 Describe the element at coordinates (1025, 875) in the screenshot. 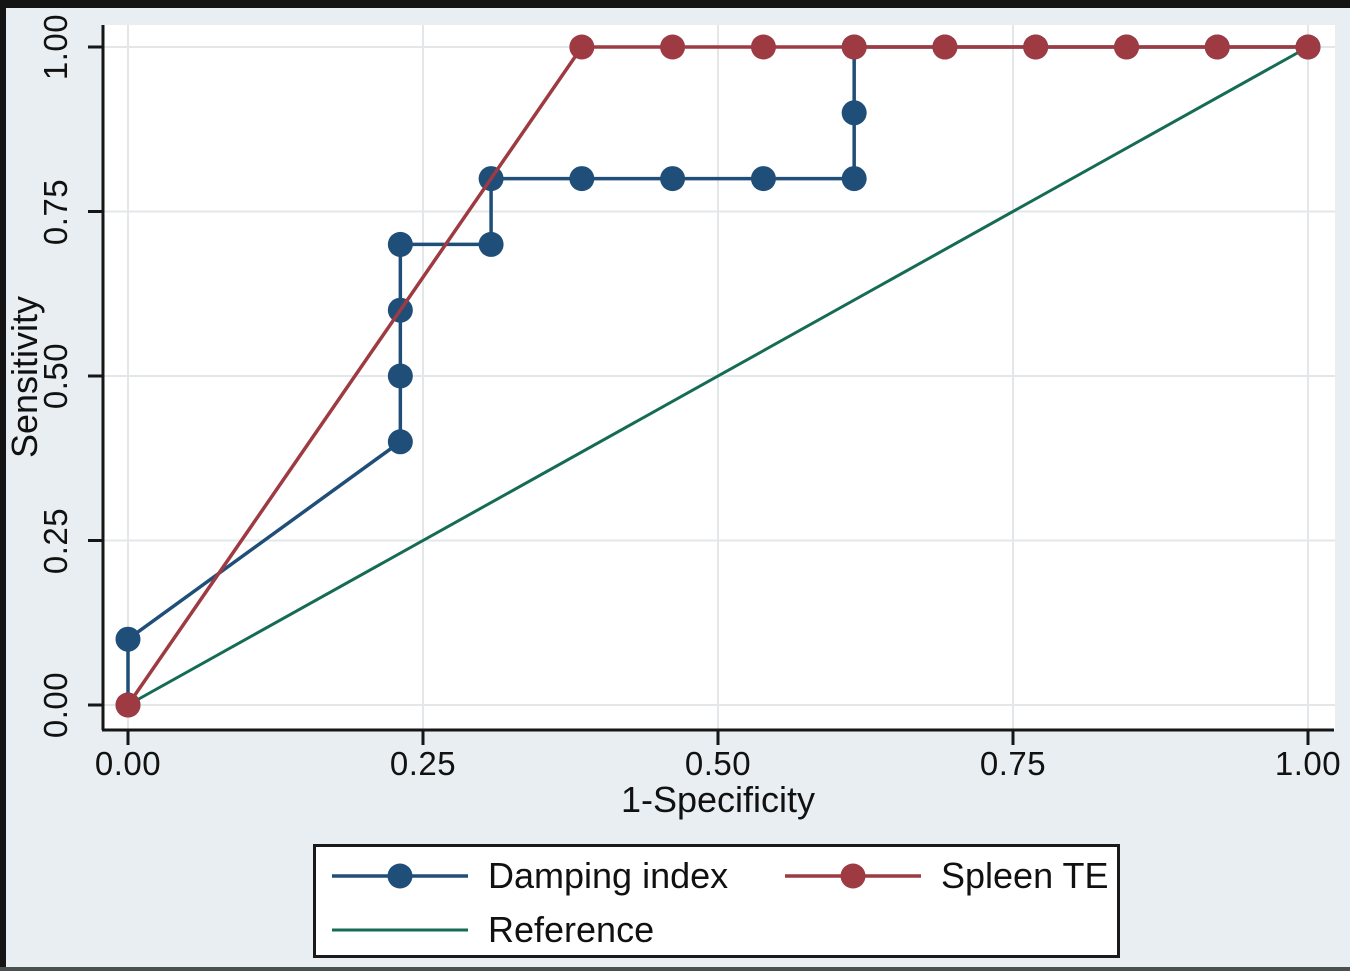

I see `legend-label-spleen-te: Spleen TE` at that location.